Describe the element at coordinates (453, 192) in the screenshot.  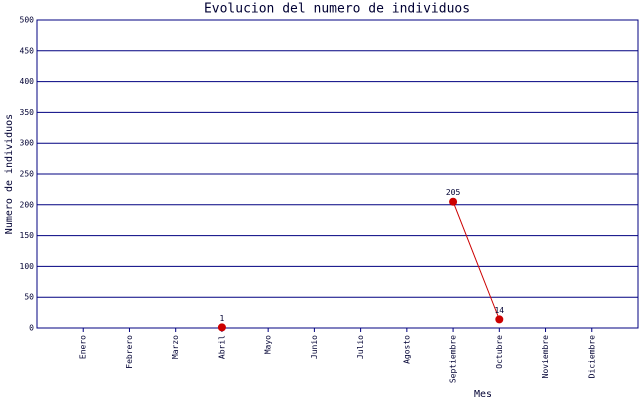
I see `data-label: 205` at that location.